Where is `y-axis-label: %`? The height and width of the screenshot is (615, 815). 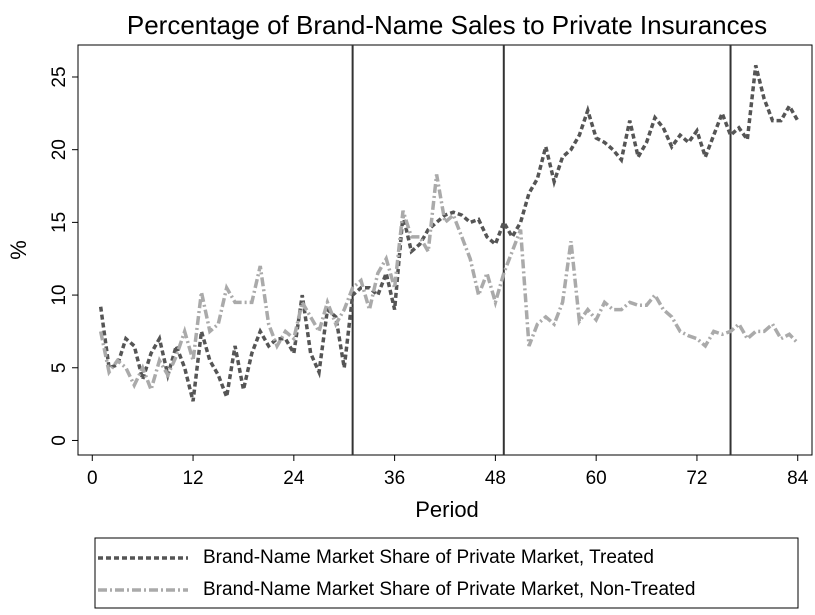
y-axis-label: % is located at coordinates (18, 250).